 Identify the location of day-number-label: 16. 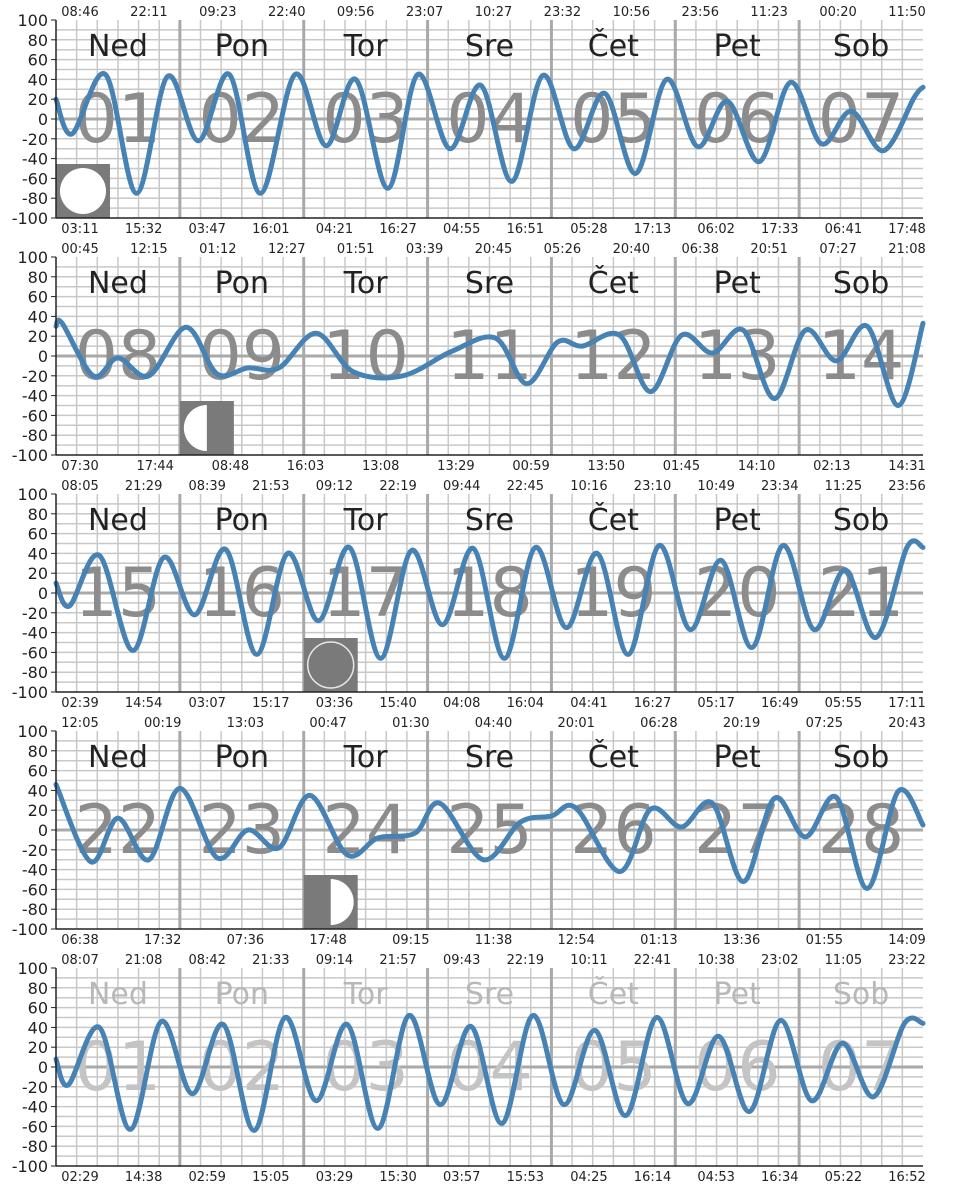
(242, 593).